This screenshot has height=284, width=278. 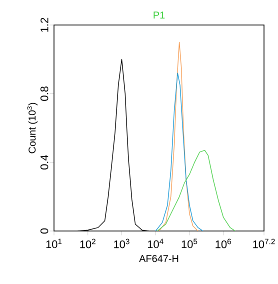 What do you see at coordinates (44, 93) in the screenshot?
I see `y-tick-label: 0.8` at bounding box center [44, 93].